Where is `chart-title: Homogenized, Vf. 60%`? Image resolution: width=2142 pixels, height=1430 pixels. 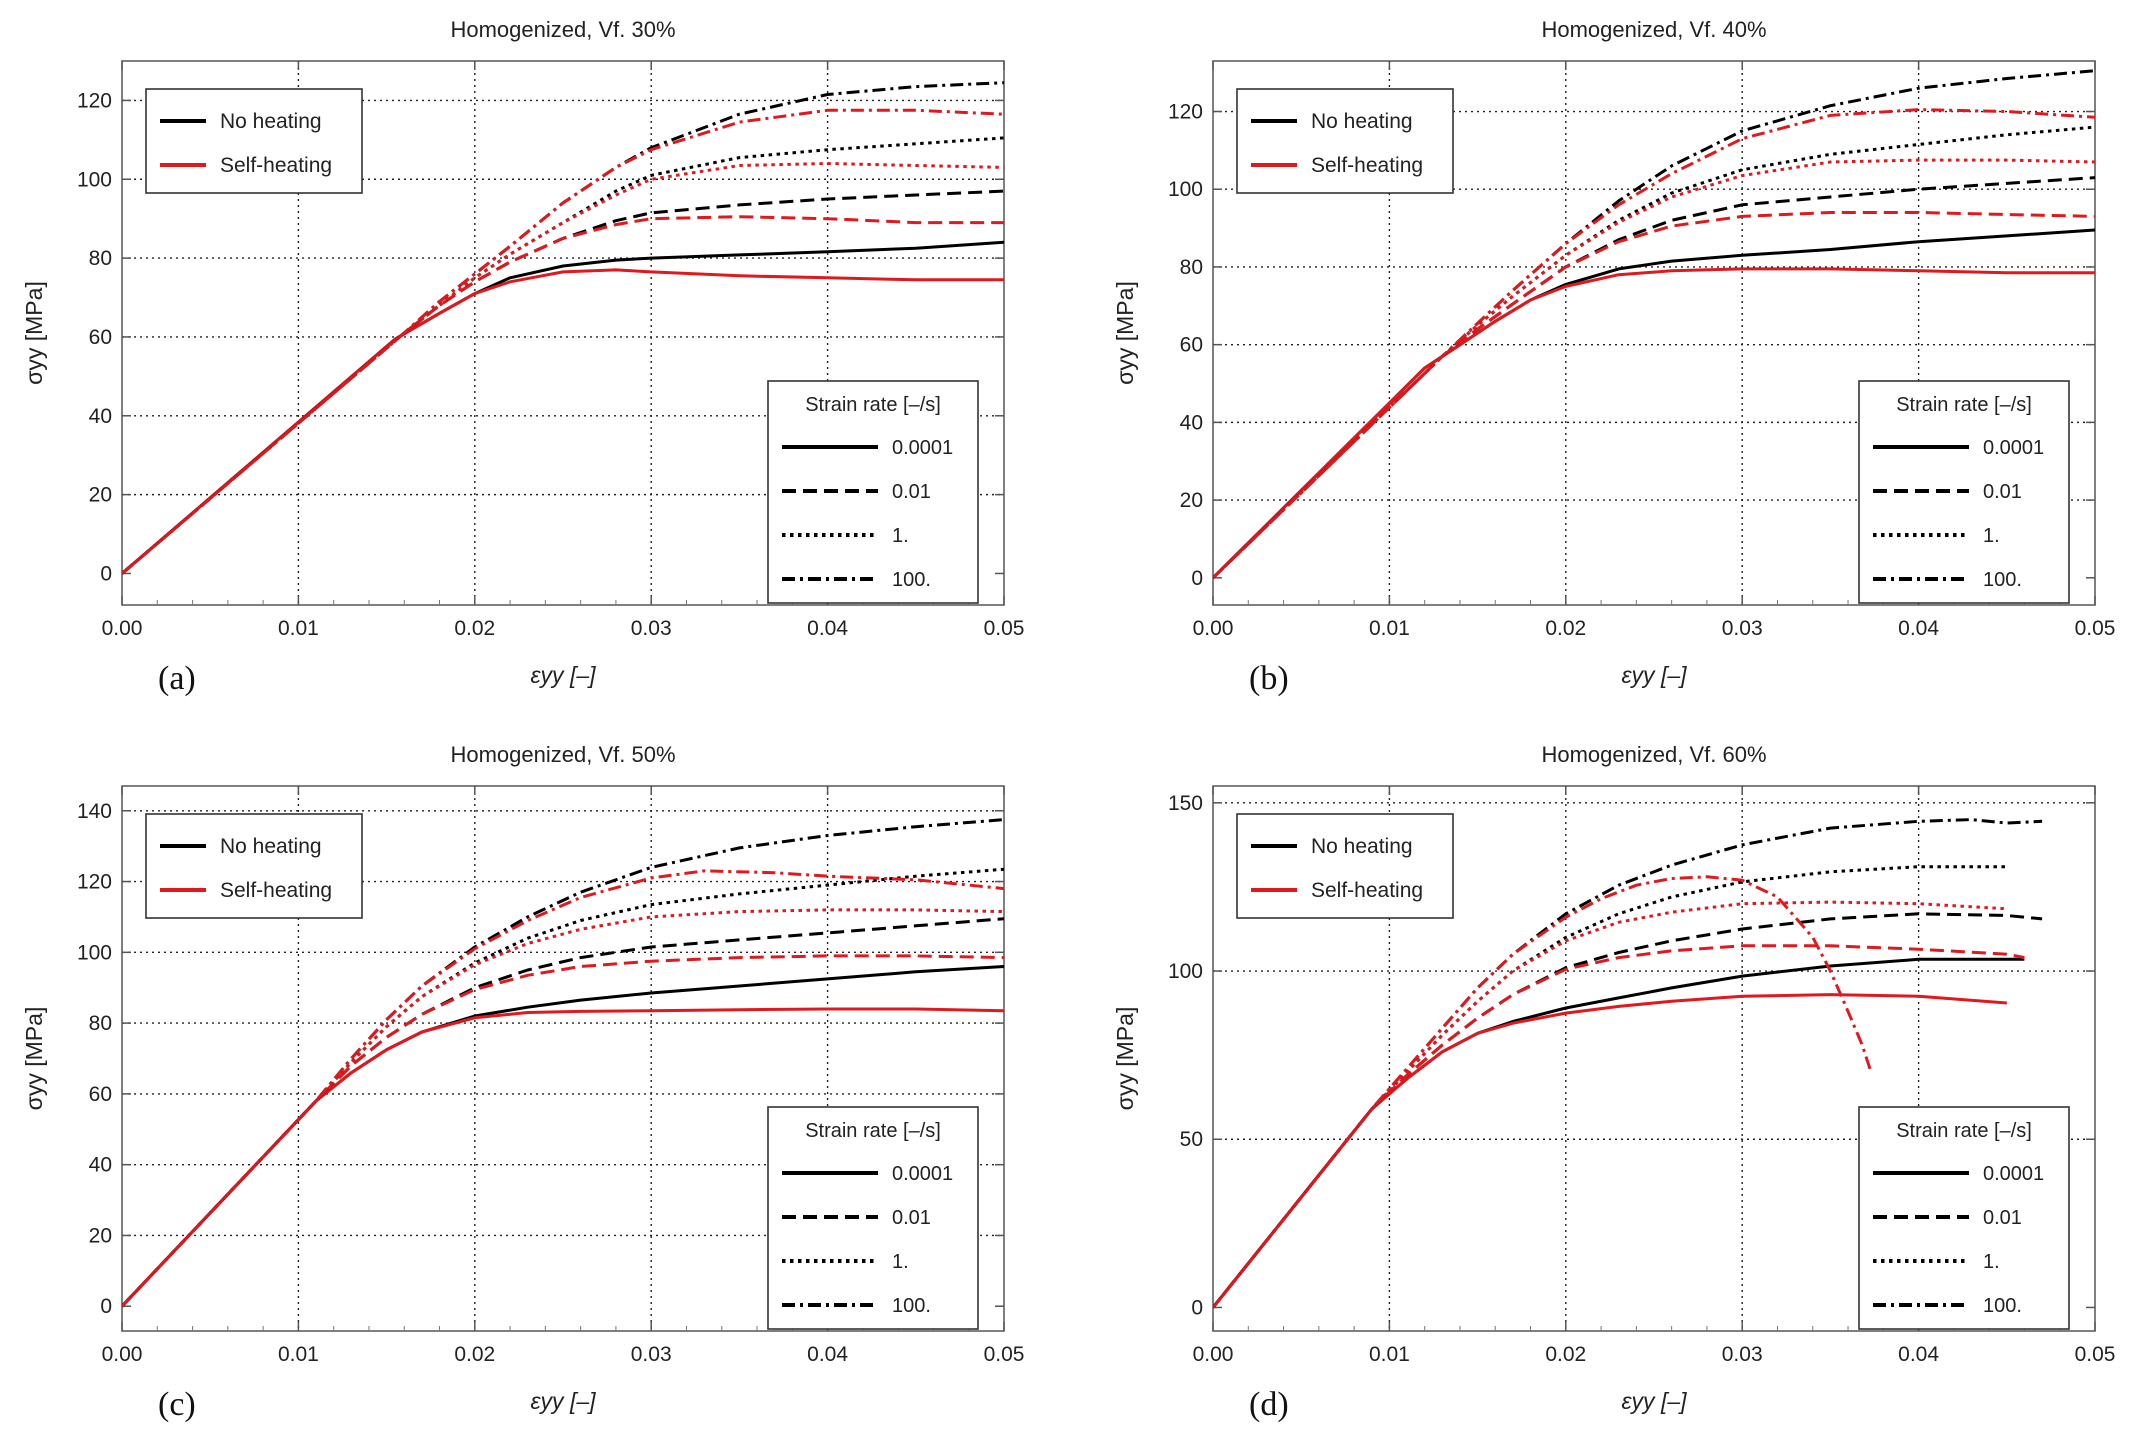
chart-title: Homogenized, Vf. 60% is located at coordinates (1653, 754).